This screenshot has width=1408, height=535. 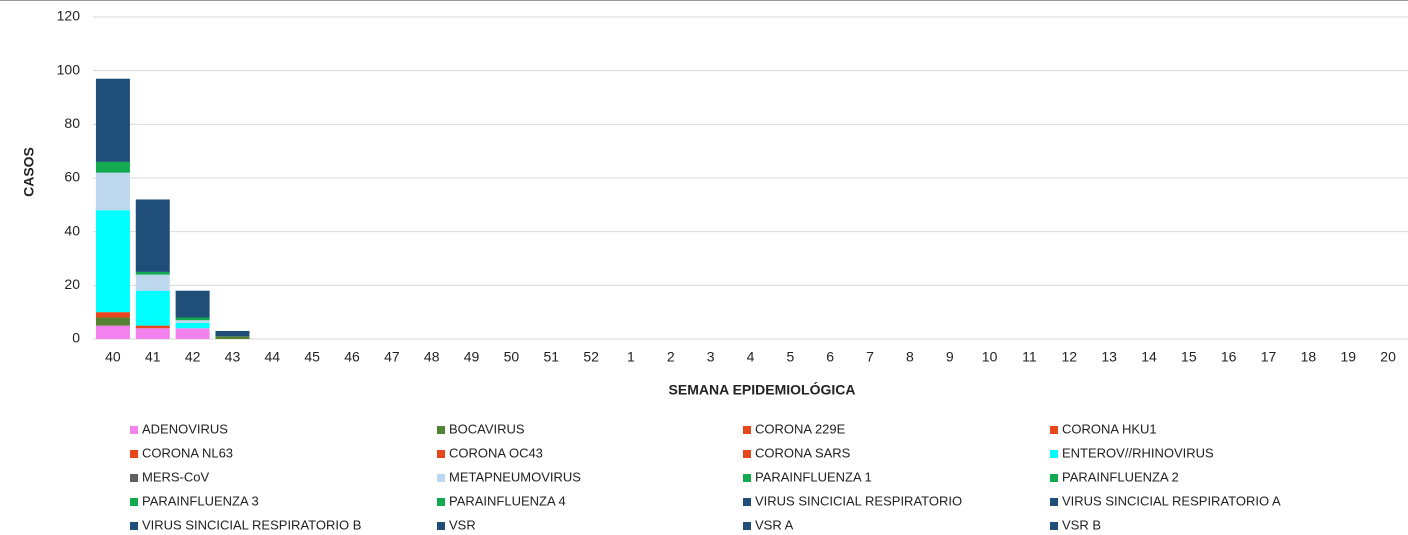 I want to click on x-tick-label: 20, so click(x=1388, y=357).